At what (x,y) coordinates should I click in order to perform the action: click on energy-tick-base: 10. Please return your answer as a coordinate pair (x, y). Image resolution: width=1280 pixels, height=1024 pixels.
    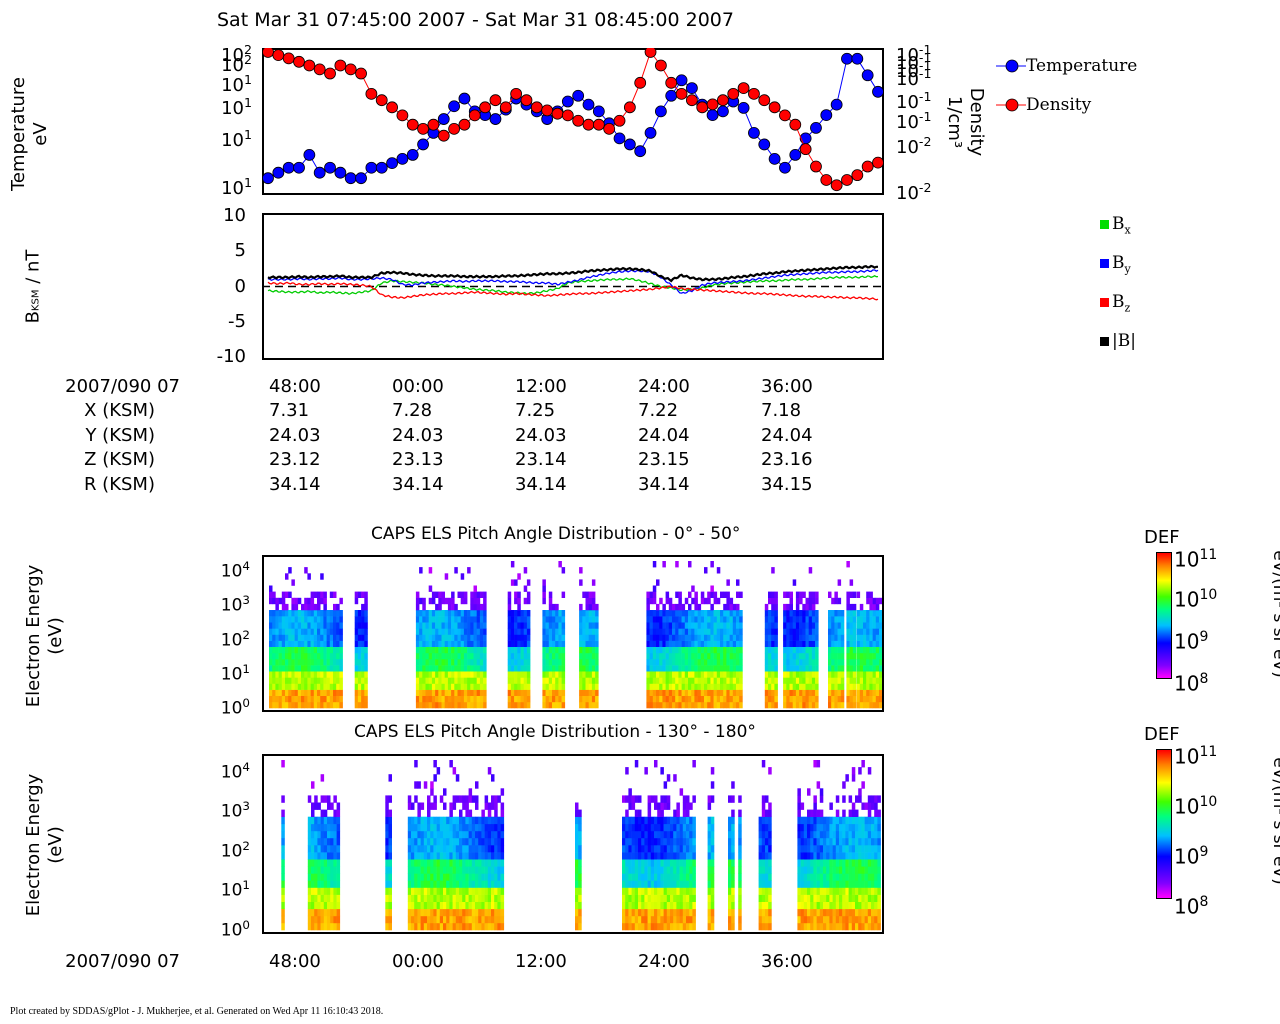
    Looking at the image, I should click on (231, 812).